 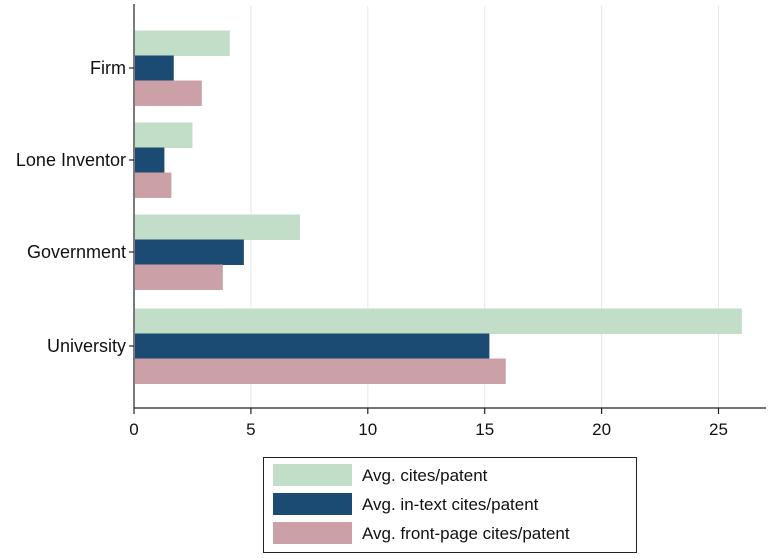 What do you see at coordinates (250, 429) in the screenshot?
I see `x-tick-label-5: 5` at bounding box center [250, 429].